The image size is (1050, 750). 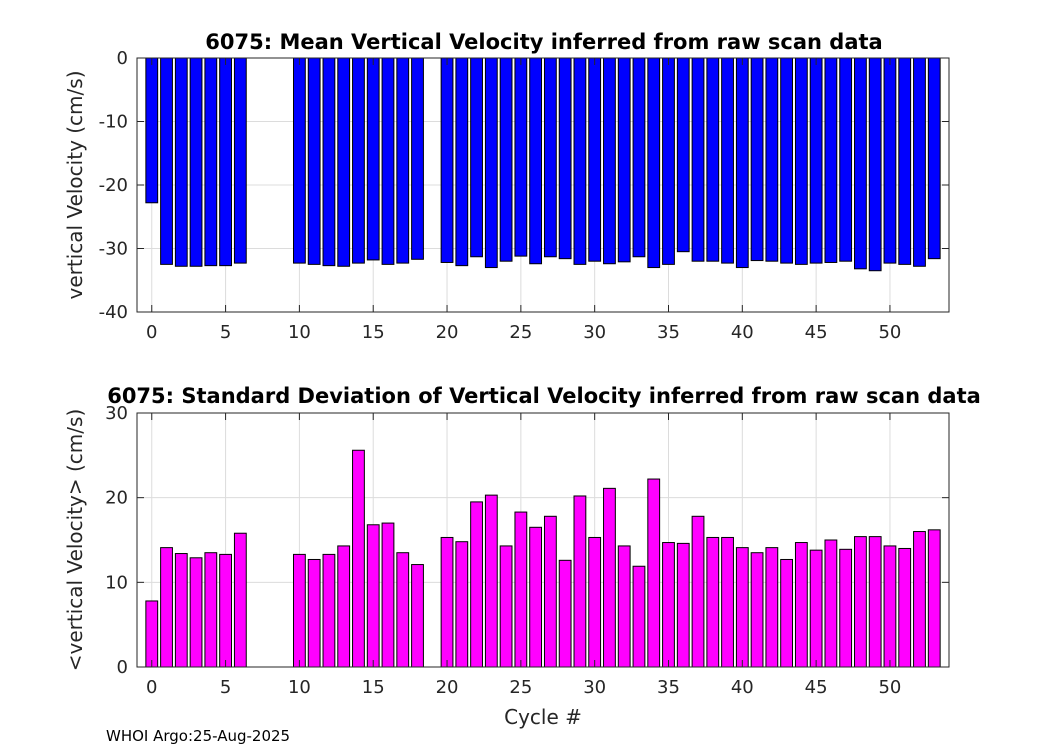 I want to click on y-axis-label-stddev: <vertical Velocity> (cm/s), so click(x=75, y=540).